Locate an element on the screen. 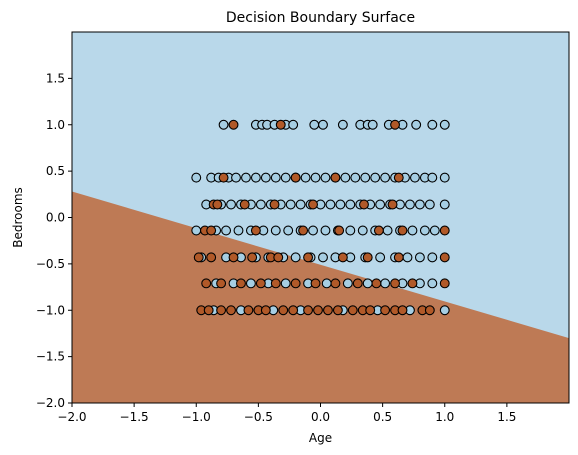  x-tick-label: −2.0 is located at coordinates (71, 417).